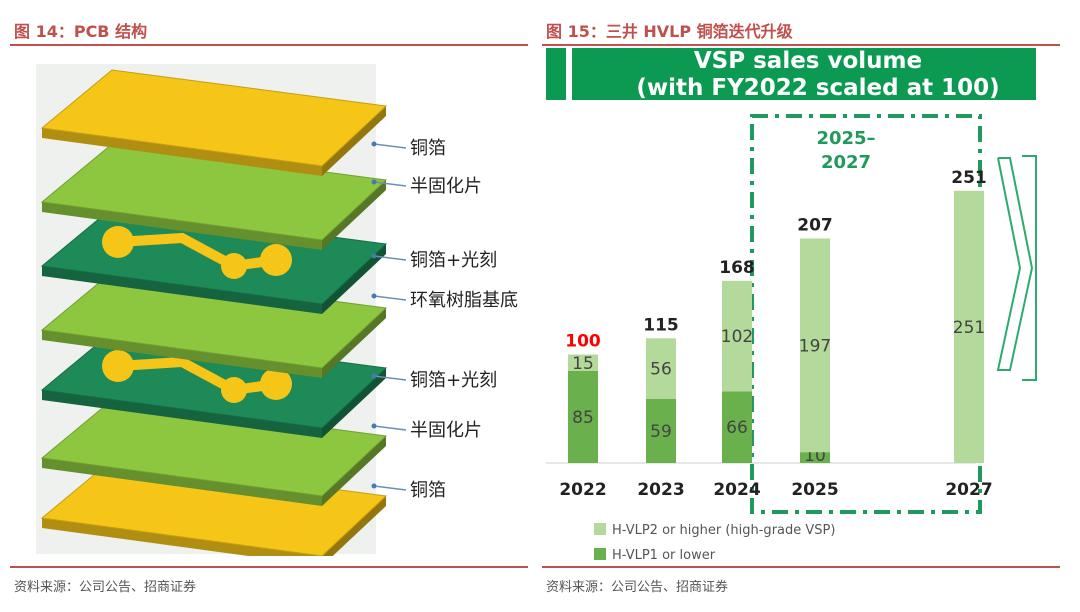 Image resolution: width=1080 pixels, height=612 pixels. Describe the element at coordinates (583, 342) in the screenshot. I see `bar-total-label: 100` at that location.